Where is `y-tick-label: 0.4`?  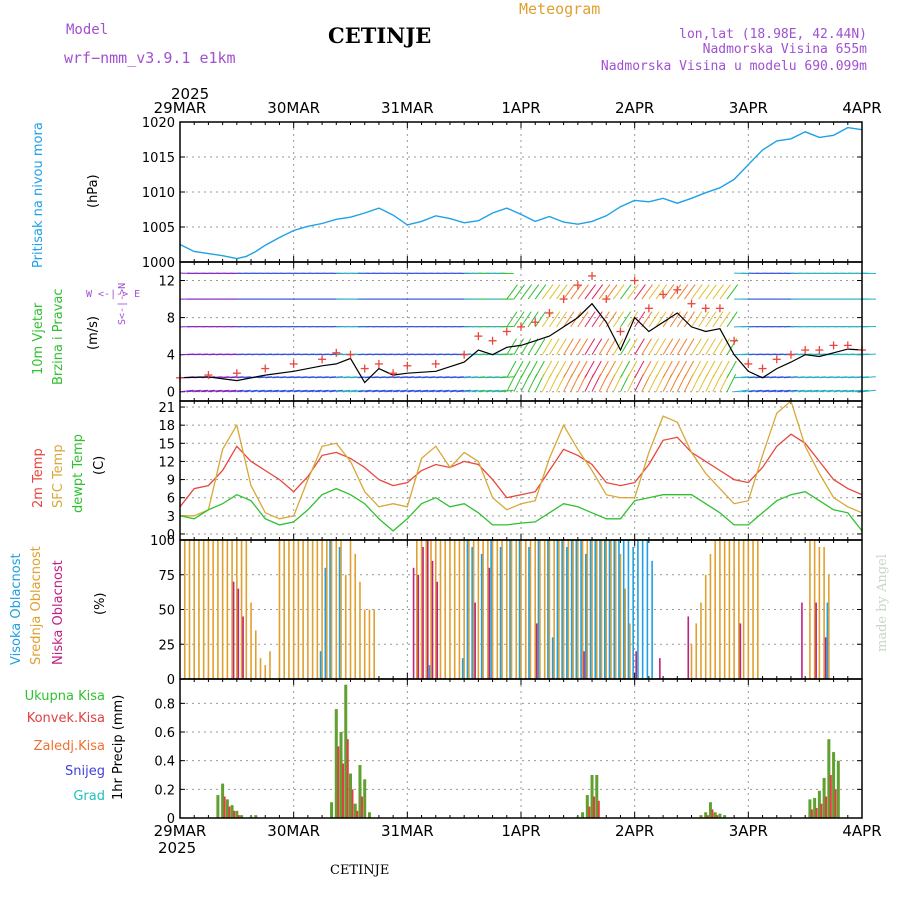
y-tick-label: 0.4 is located at coordinates (164, 762).